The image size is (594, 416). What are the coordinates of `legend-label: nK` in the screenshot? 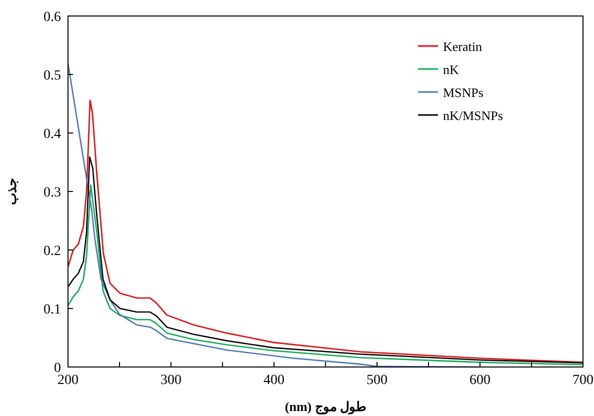 It's located at (451, 69).